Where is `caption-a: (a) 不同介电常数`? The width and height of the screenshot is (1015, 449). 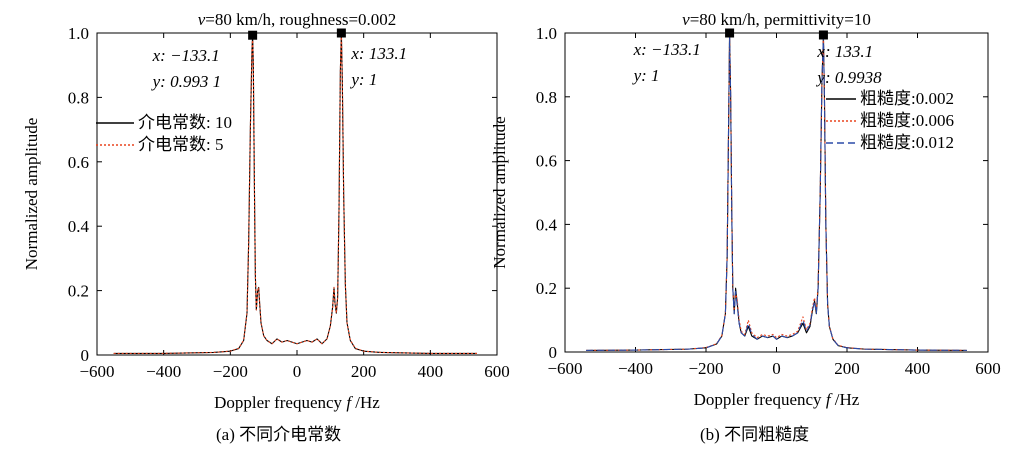
caption-a: (a) 不同介电常数 is located at coordinates (279, 434).